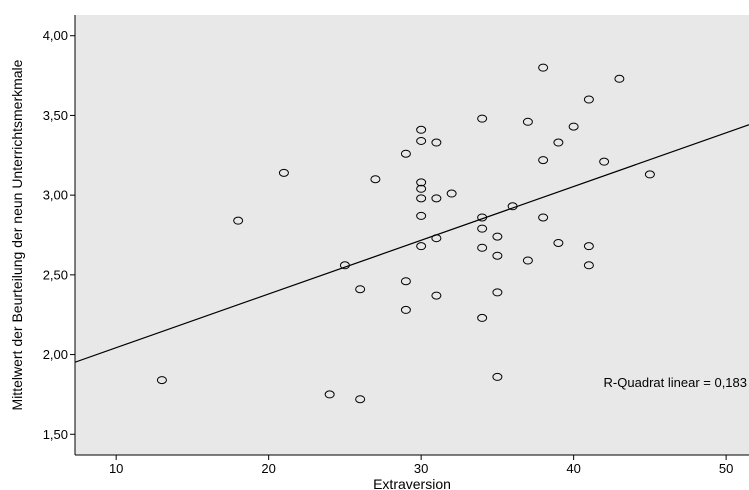 This screenshot has width=749, height=490. What do you see at coordinates (726, 468) in the screenshot?
I see `x-tick-label: 50` at bounding box center [726, 468].